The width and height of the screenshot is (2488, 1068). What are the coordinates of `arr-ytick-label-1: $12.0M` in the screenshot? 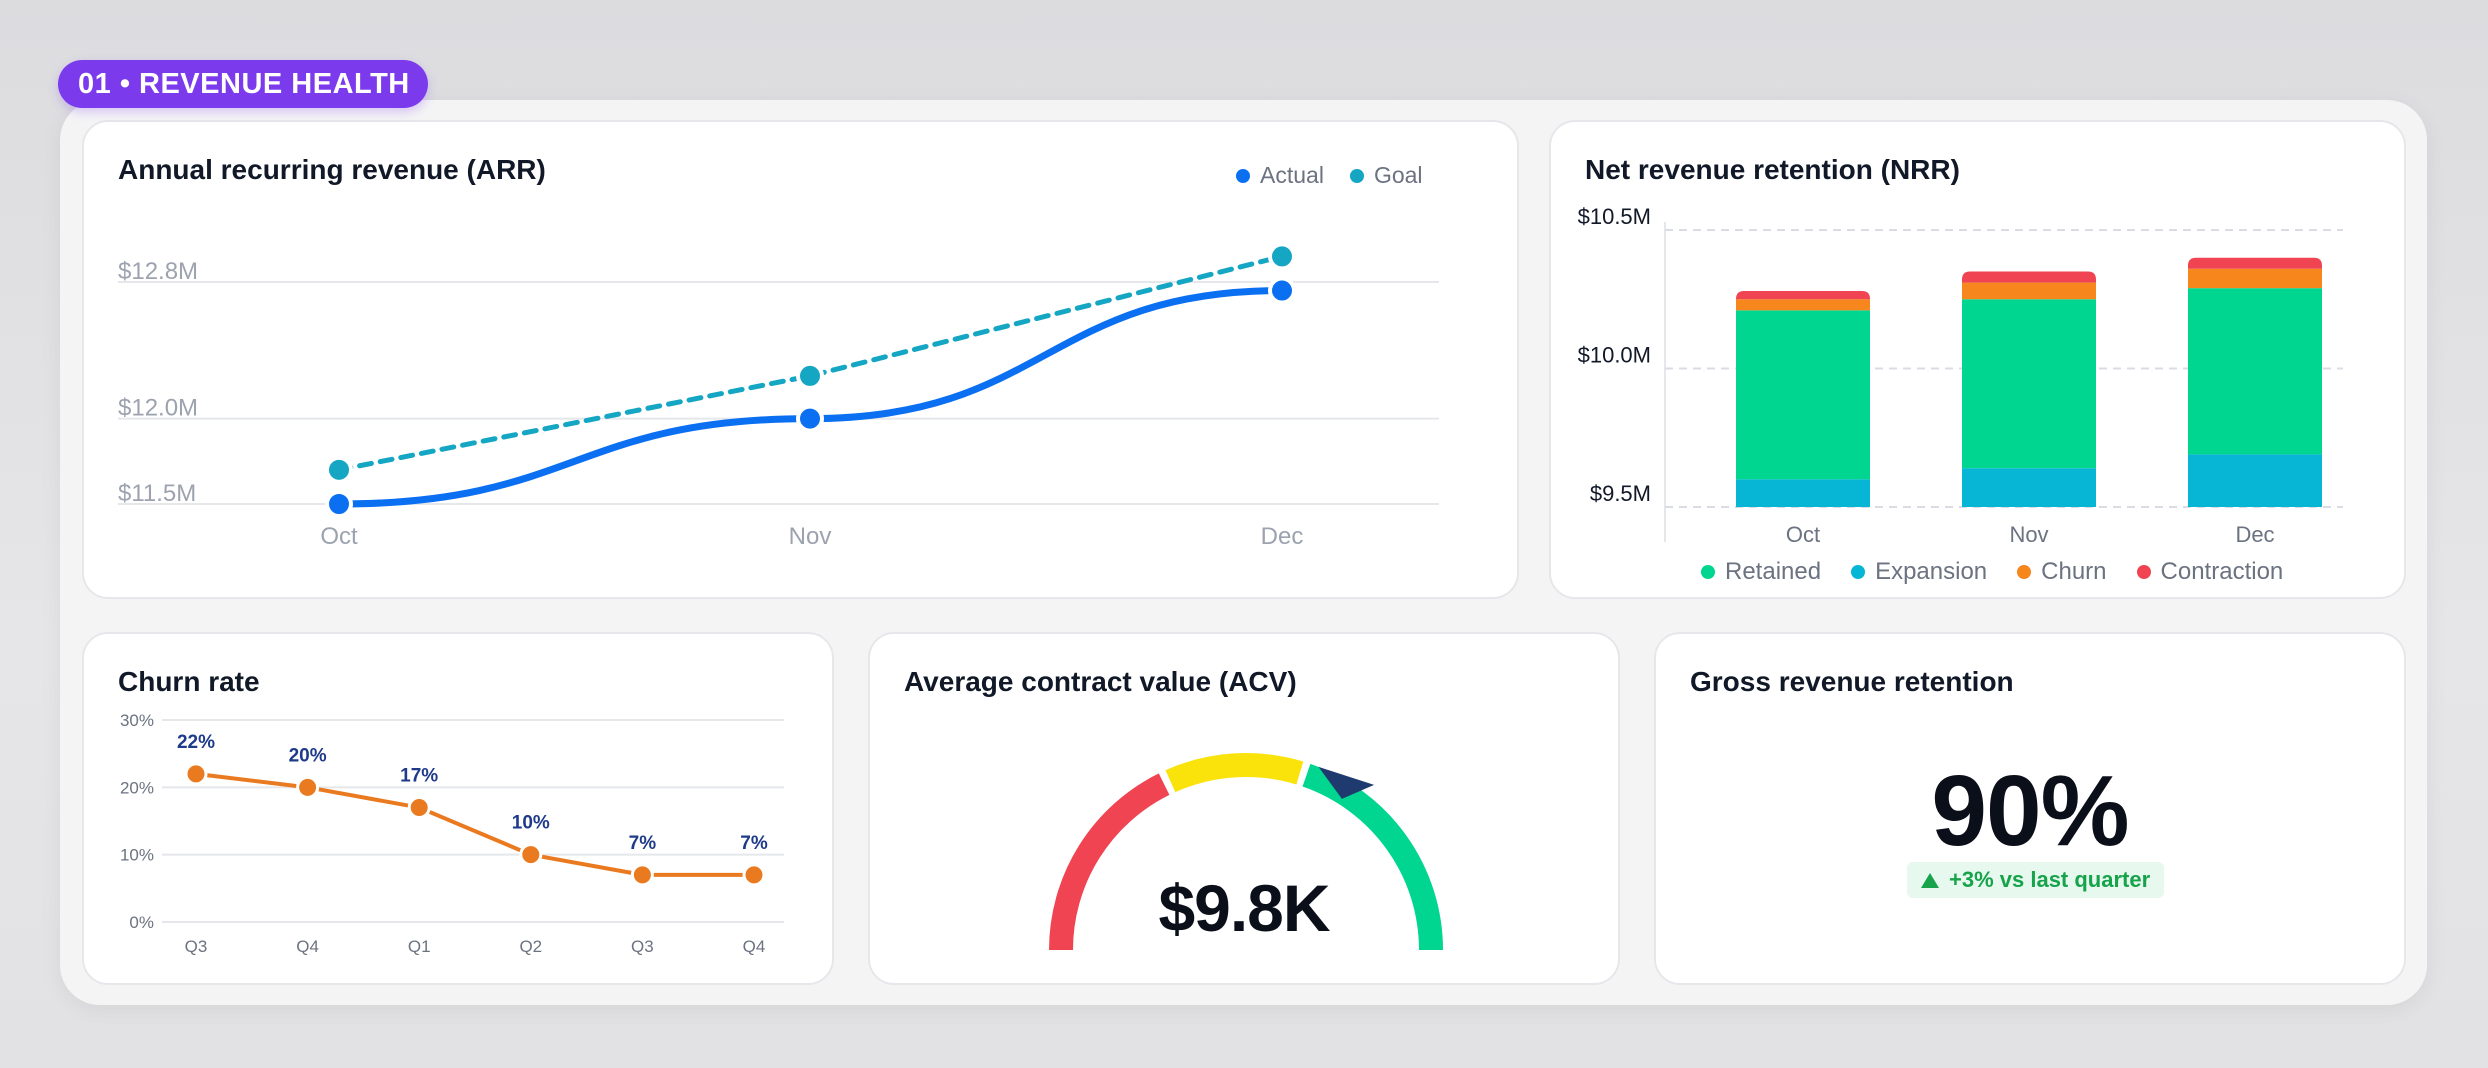 It's located at (158, 408).